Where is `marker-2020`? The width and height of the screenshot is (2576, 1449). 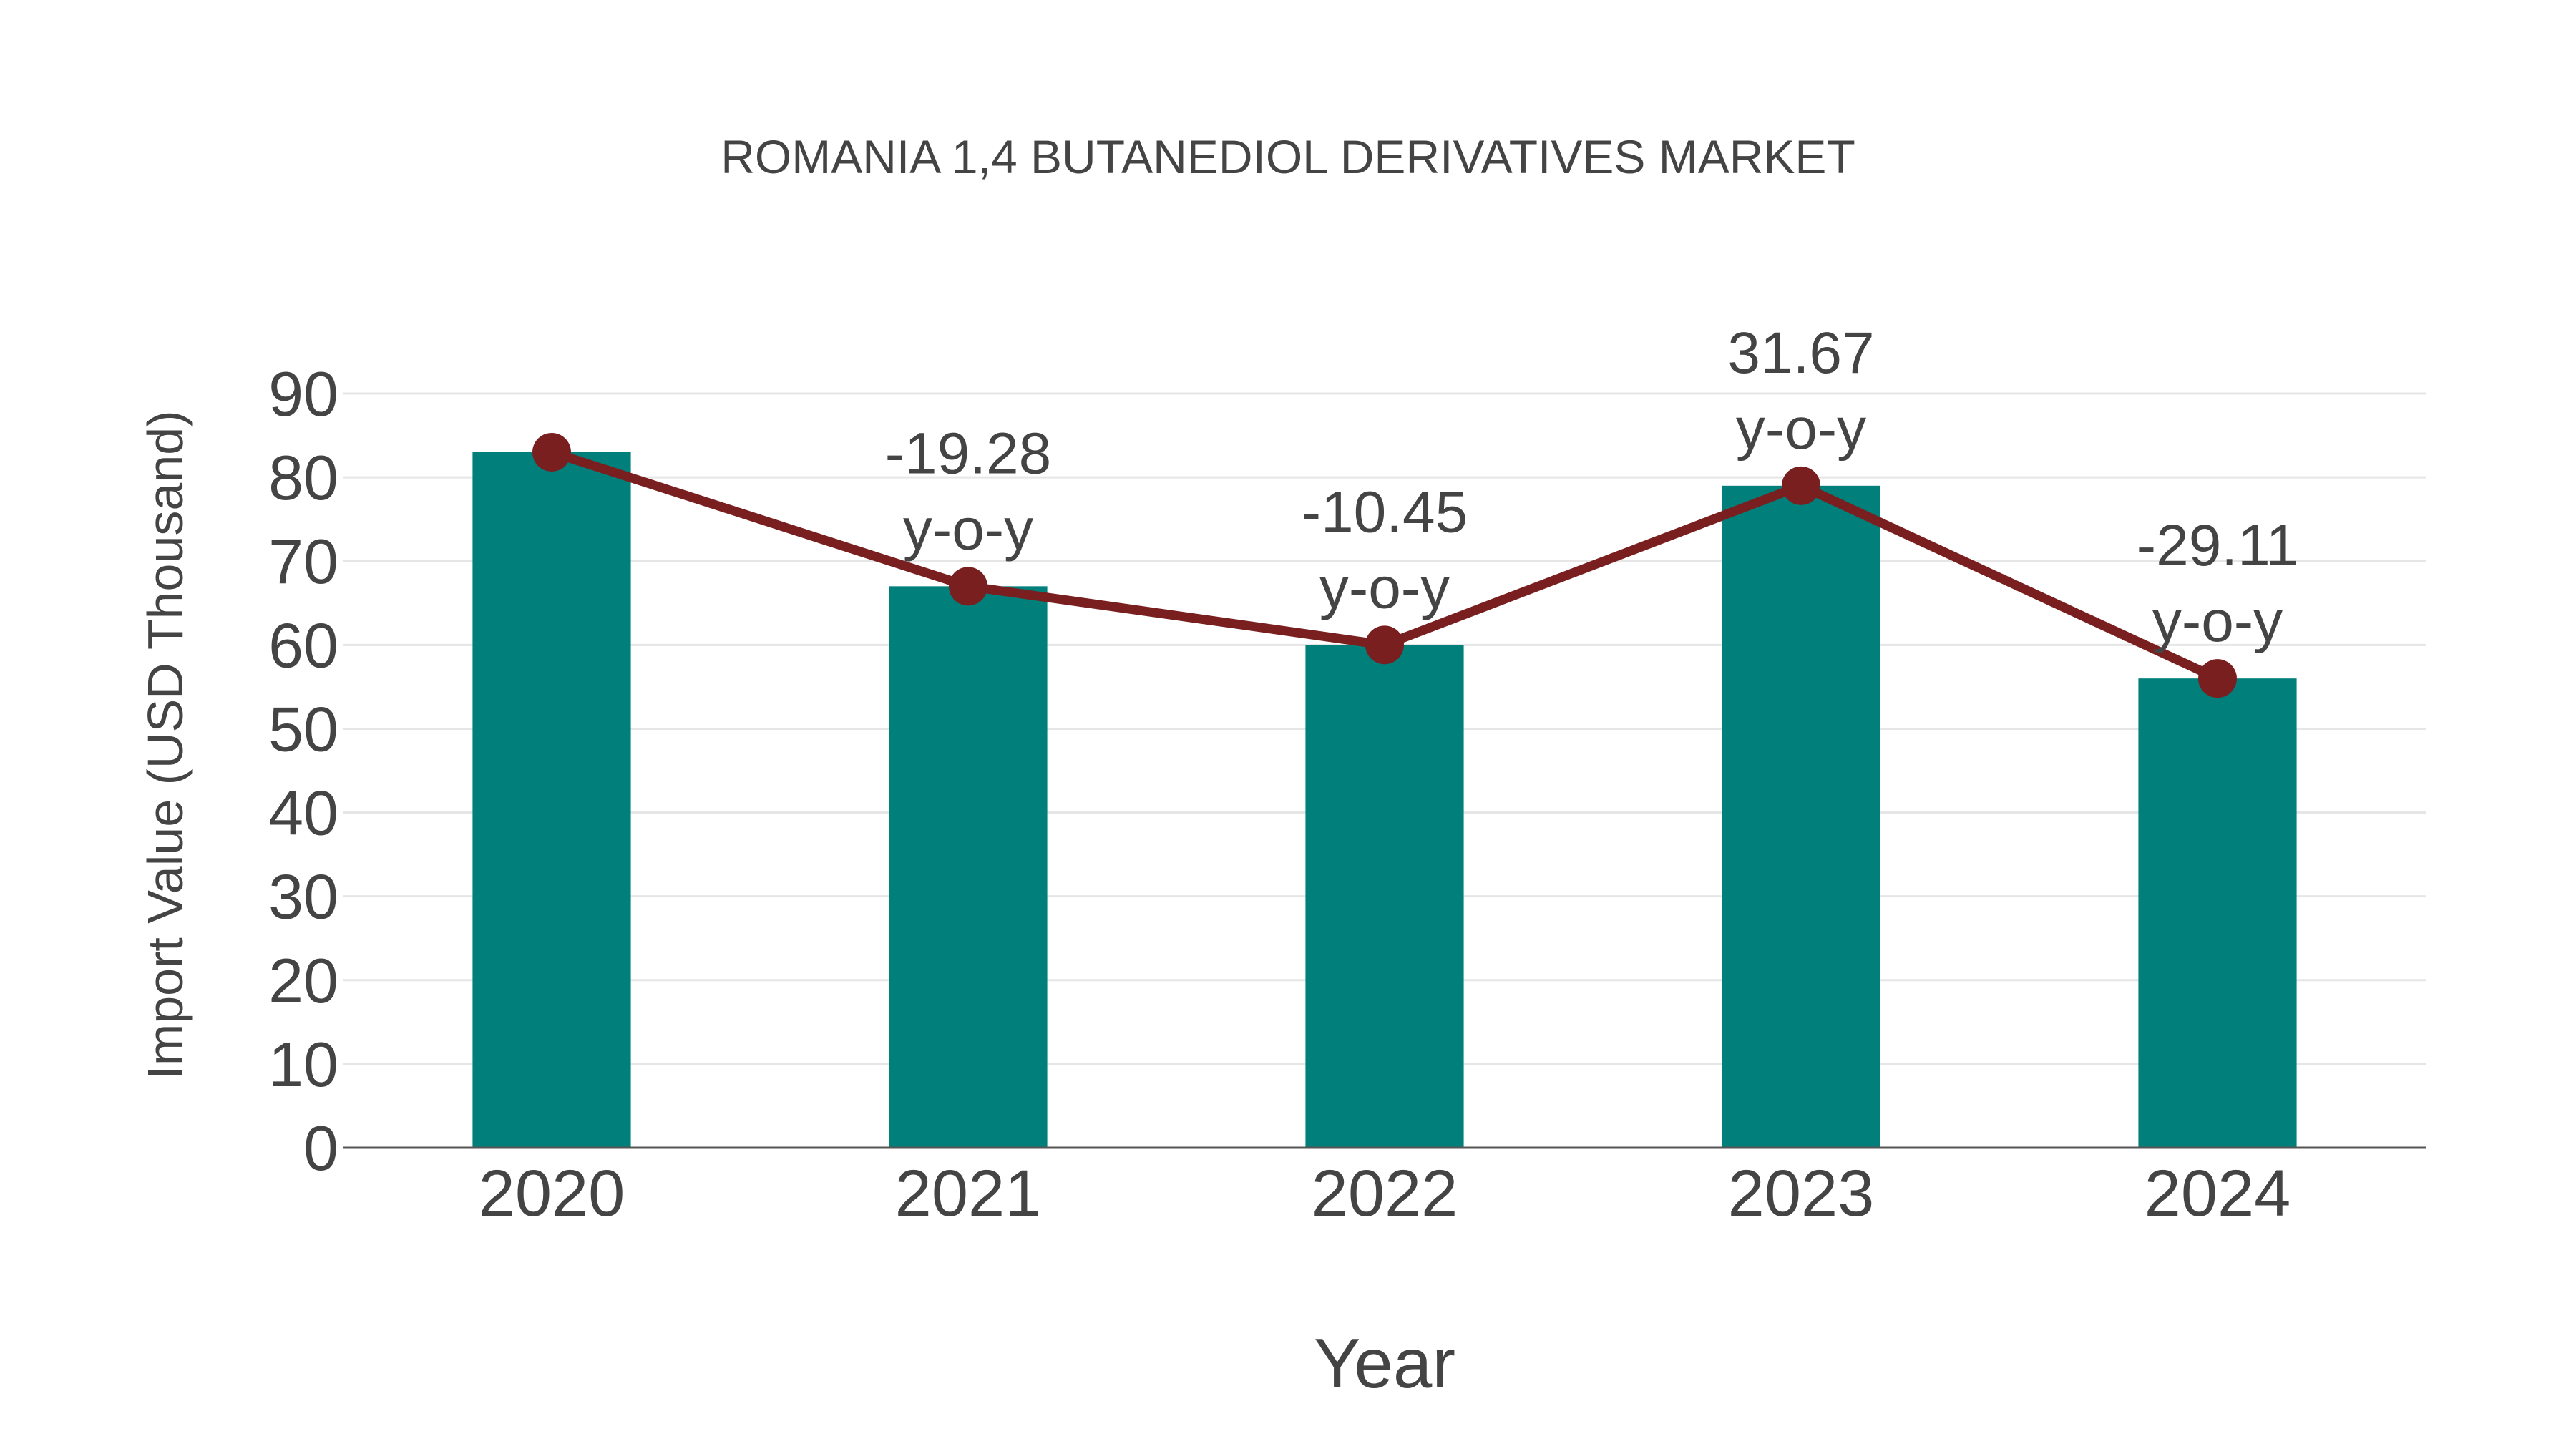 marker-2020 is located at coordinates (551, 452).